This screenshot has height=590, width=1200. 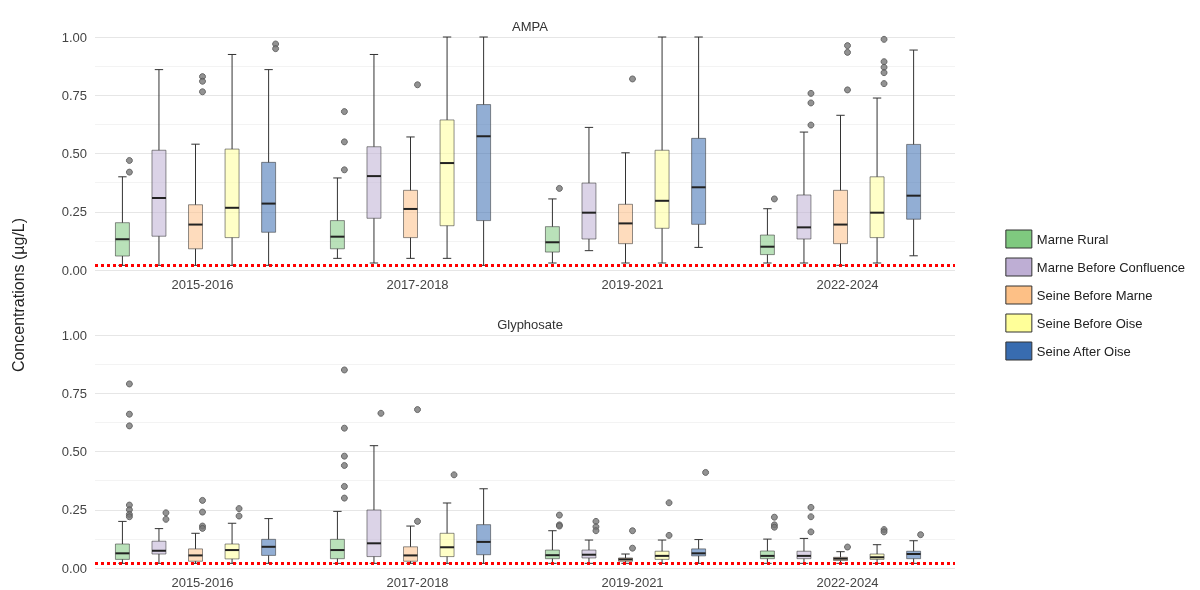 I want to click on legend-label: Marne Before Confluence, so click(x=1111, y=267).